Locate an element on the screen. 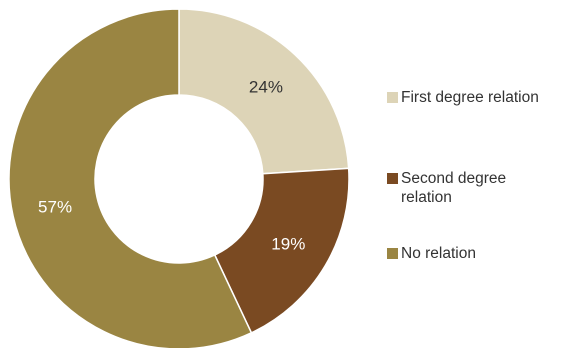  slice-second-degree is located at coordinates (281, 250).